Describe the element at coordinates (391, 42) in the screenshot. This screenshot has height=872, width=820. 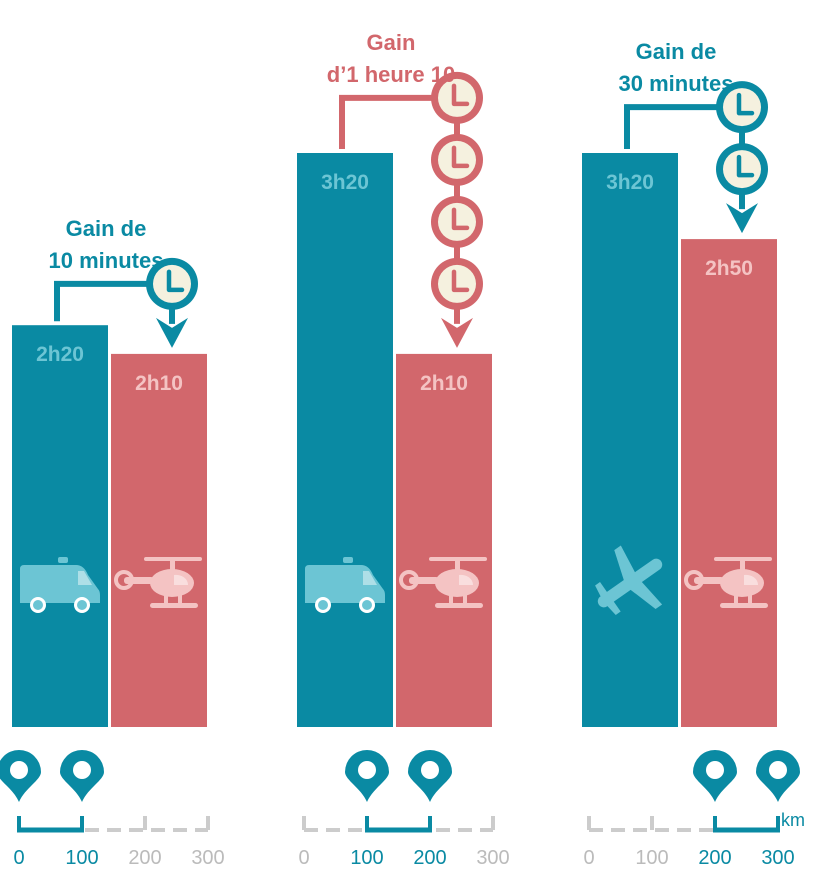
I see `gain-label: Gain` at that location.